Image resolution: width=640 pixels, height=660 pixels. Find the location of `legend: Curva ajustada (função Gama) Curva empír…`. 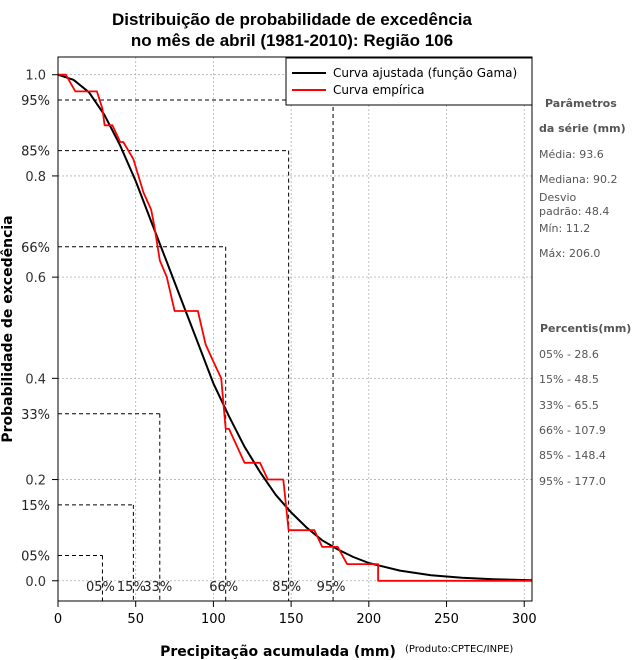

legend: Curva ajustada (função Gama) Curva empír… is located at coordinates (409, 81).